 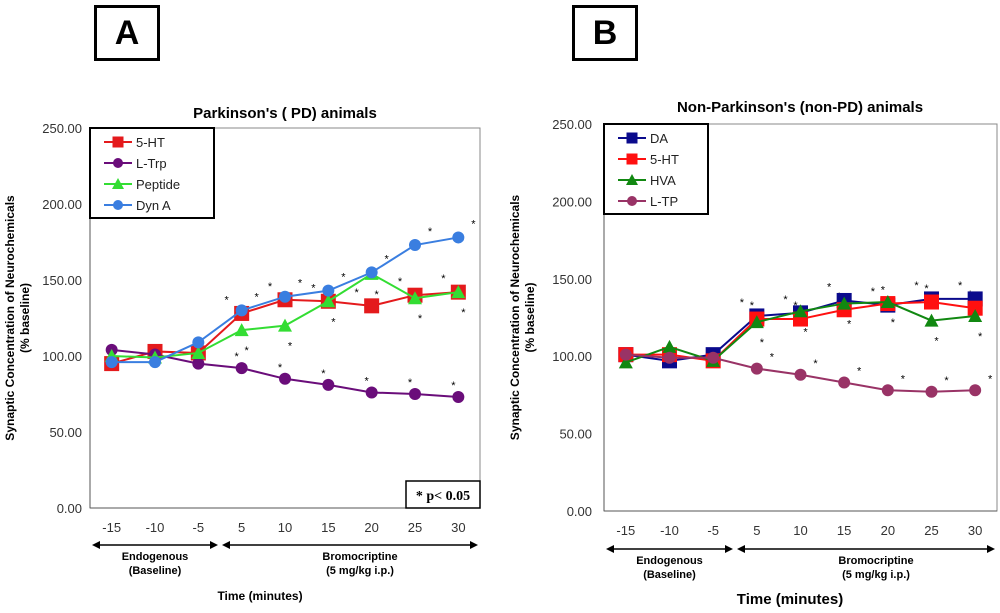 What do you see at coordinates (572, 356) in the screenshot?
I see `y-tick-label: 100.00` at bounding box center [572, 356].